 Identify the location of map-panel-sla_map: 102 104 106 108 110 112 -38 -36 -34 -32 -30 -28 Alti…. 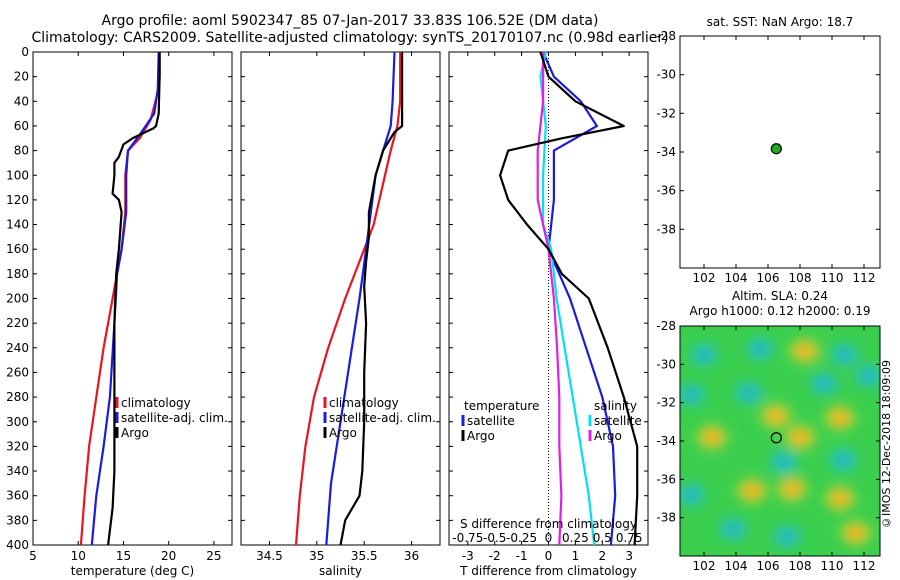
(768, 431).